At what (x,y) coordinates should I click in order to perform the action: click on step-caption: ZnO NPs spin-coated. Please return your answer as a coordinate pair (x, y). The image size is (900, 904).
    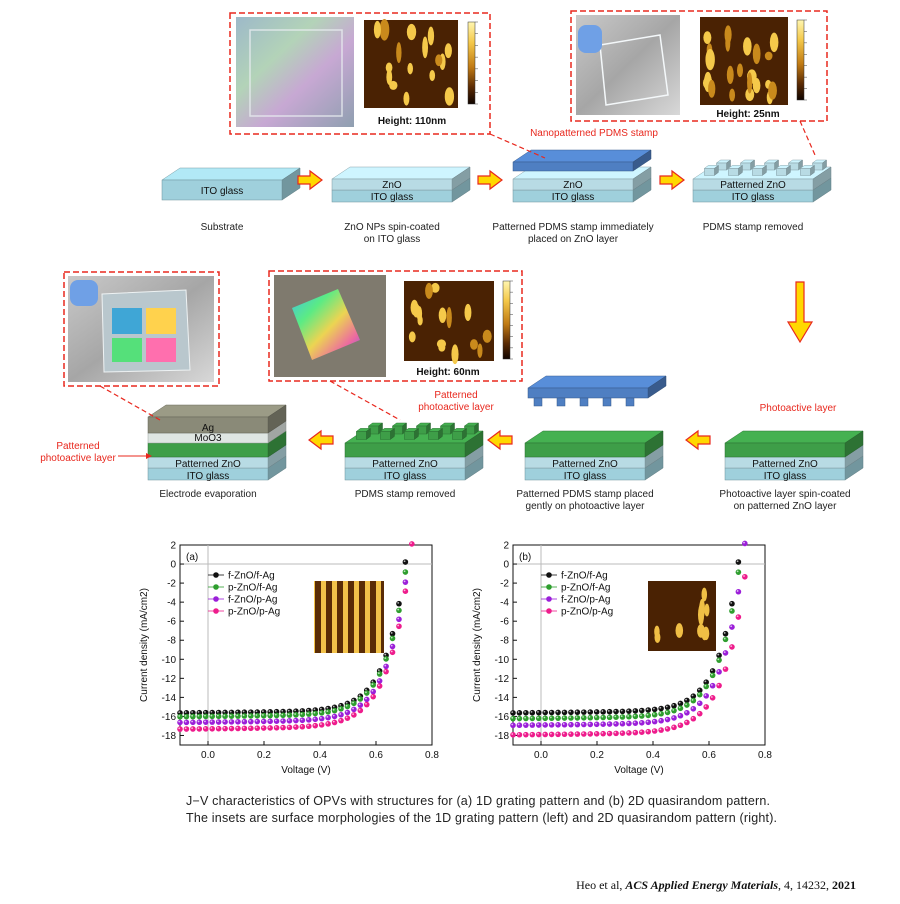
    Looking at the image, I should click on (392, 227).